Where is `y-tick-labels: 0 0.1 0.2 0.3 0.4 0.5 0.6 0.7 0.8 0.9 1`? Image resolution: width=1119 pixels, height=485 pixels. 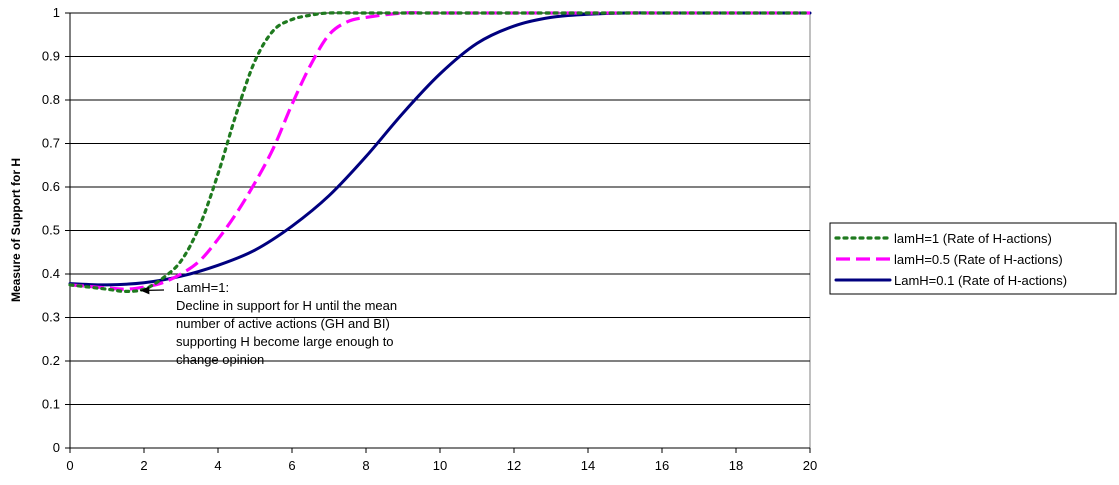
y-tick-labels: 0 0.1 0.2 0.3 0.4 0.5 0.6 0.7 0.8 0.9 1 is located at coordinates (56, 230).